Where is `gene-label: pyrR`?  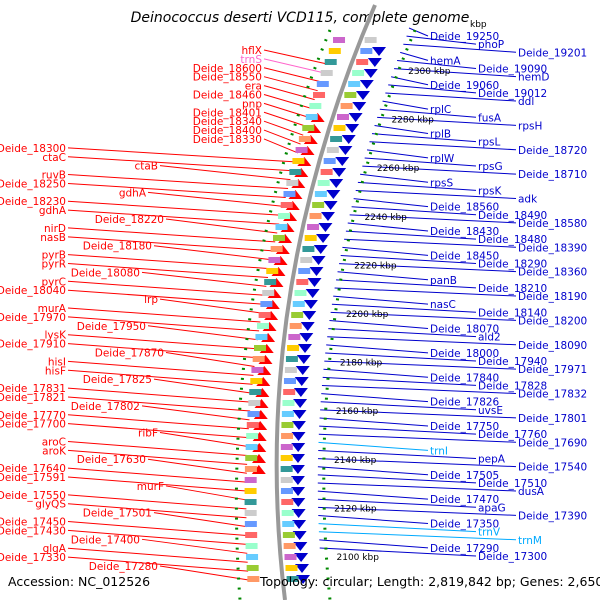 gene-label: pyrR is located at coordinates (54, 265).